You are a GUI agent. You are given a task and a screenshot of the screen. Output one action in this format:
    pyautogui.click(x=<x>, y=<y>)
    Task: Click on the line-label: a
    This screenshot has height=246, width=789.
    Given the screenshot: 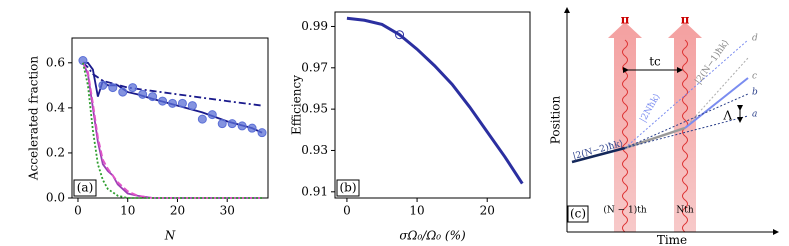 What is the action you would take?
    pyautogui.click(x=754, y=115)
    